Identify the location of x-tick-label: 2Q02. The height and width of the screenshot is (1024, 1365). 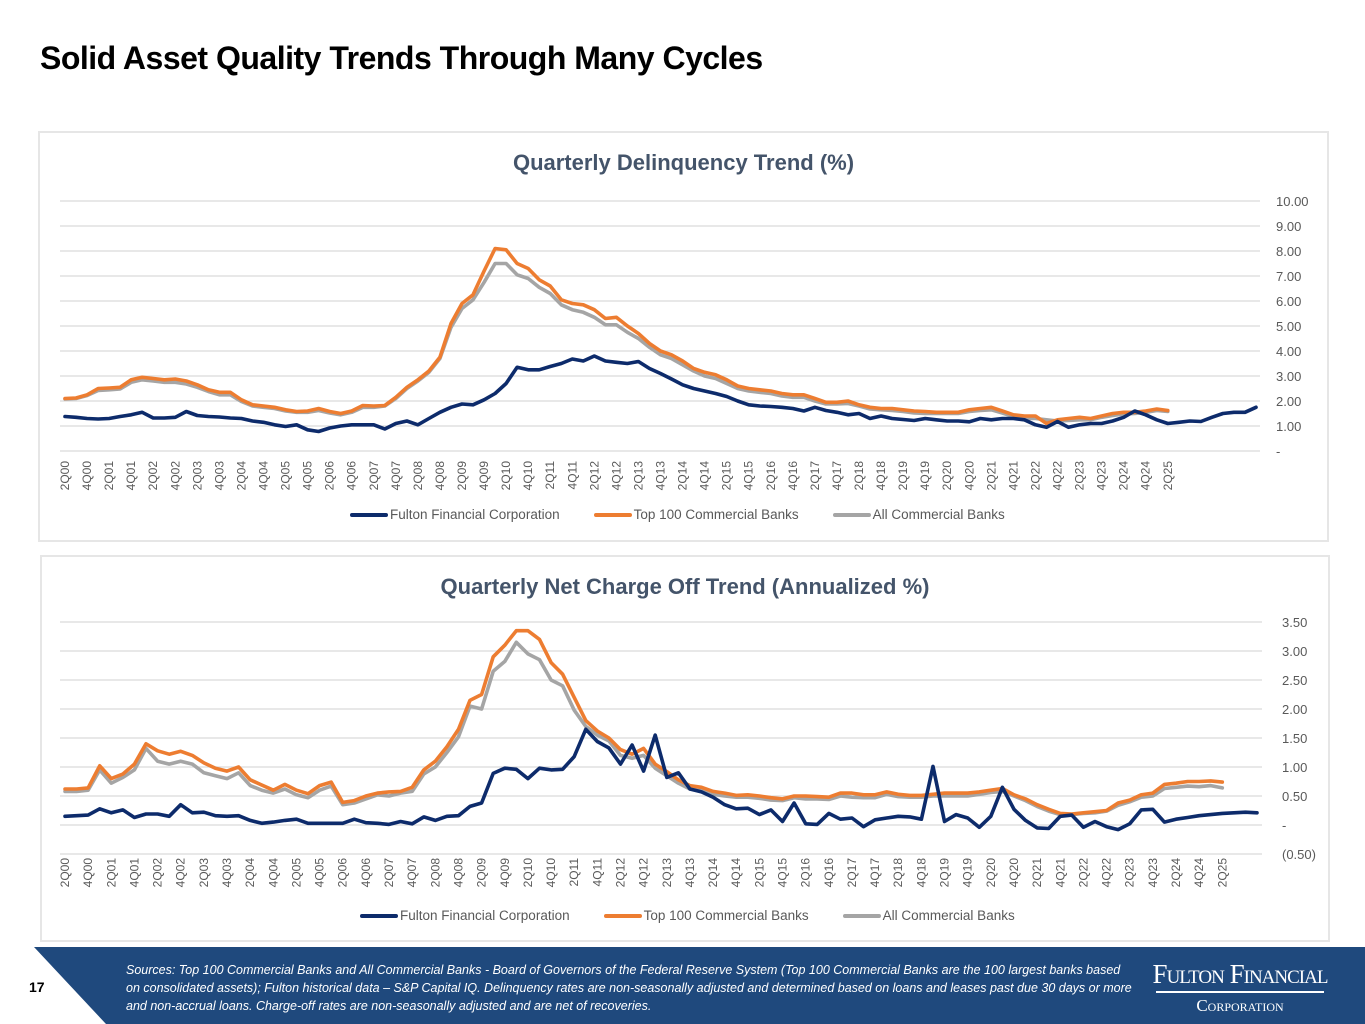
(153, 476).